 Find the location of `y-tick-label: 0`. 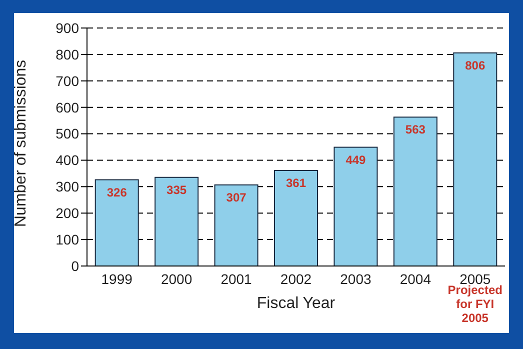

y-tick-label: 0 is located at coordinates (75, 266).